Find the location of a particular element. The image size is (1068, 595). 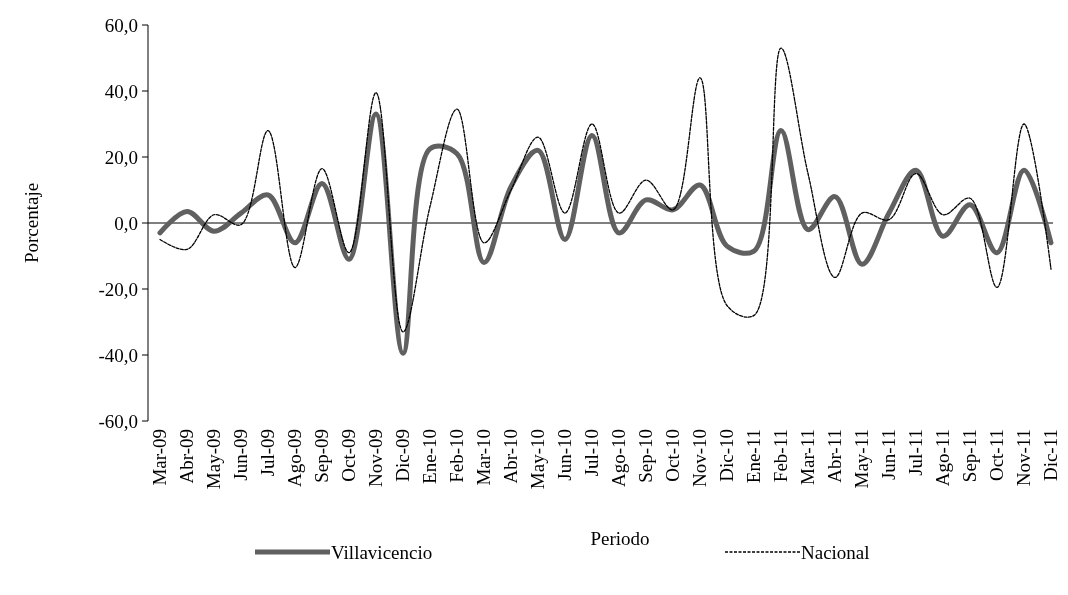

x-tick-label: Mar-09 is located at coordinates (159, 457).